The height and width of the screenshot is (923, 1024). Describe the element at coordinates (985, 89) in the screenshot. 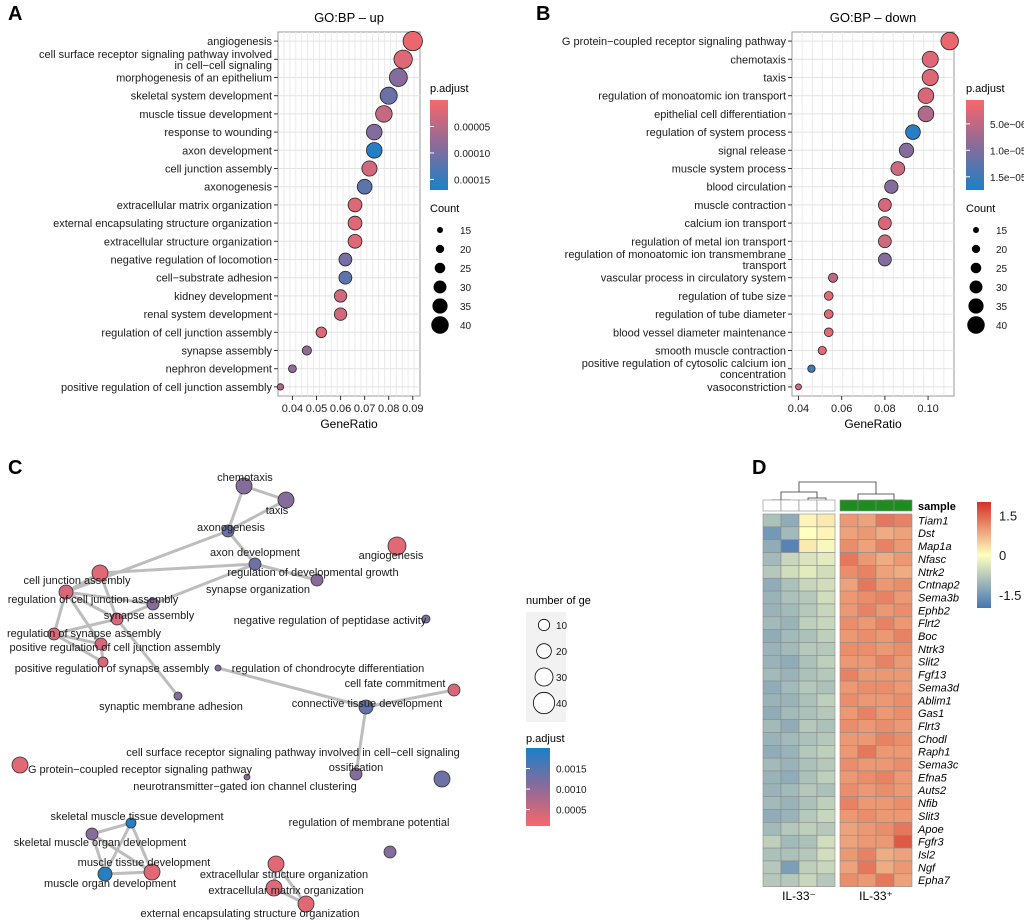

I see `color-legend-title: p.adjust` at that location.